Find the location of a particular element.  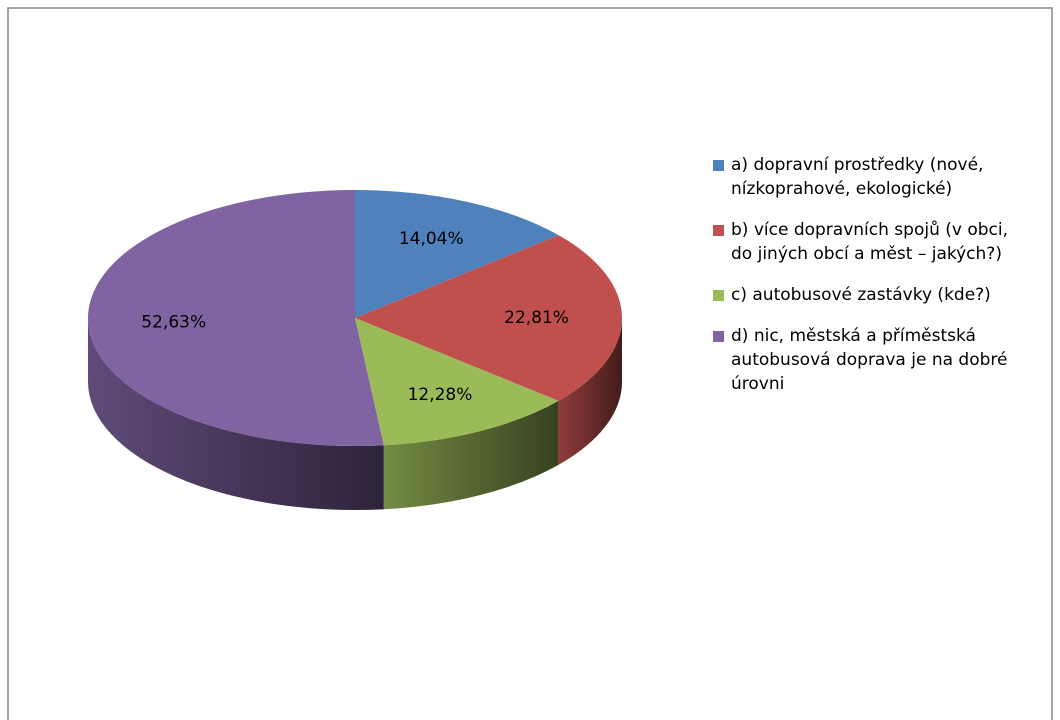

data-label: 22,81% is located at coordinates (536, 318).